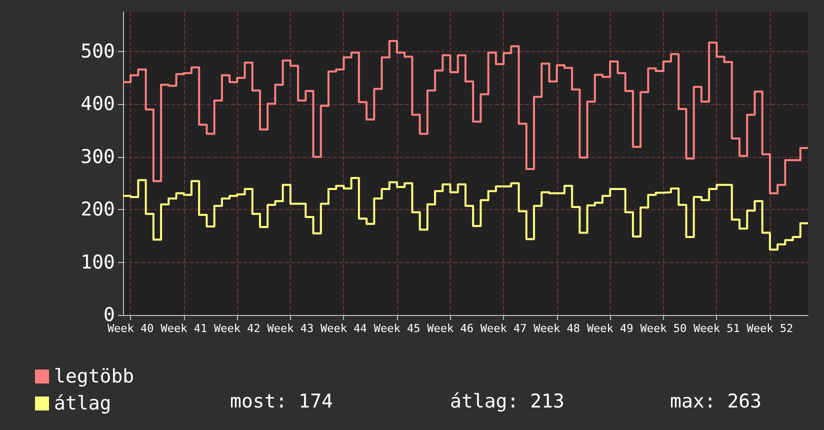  I want to click on y-tick-label: 100, so click(97, 262).